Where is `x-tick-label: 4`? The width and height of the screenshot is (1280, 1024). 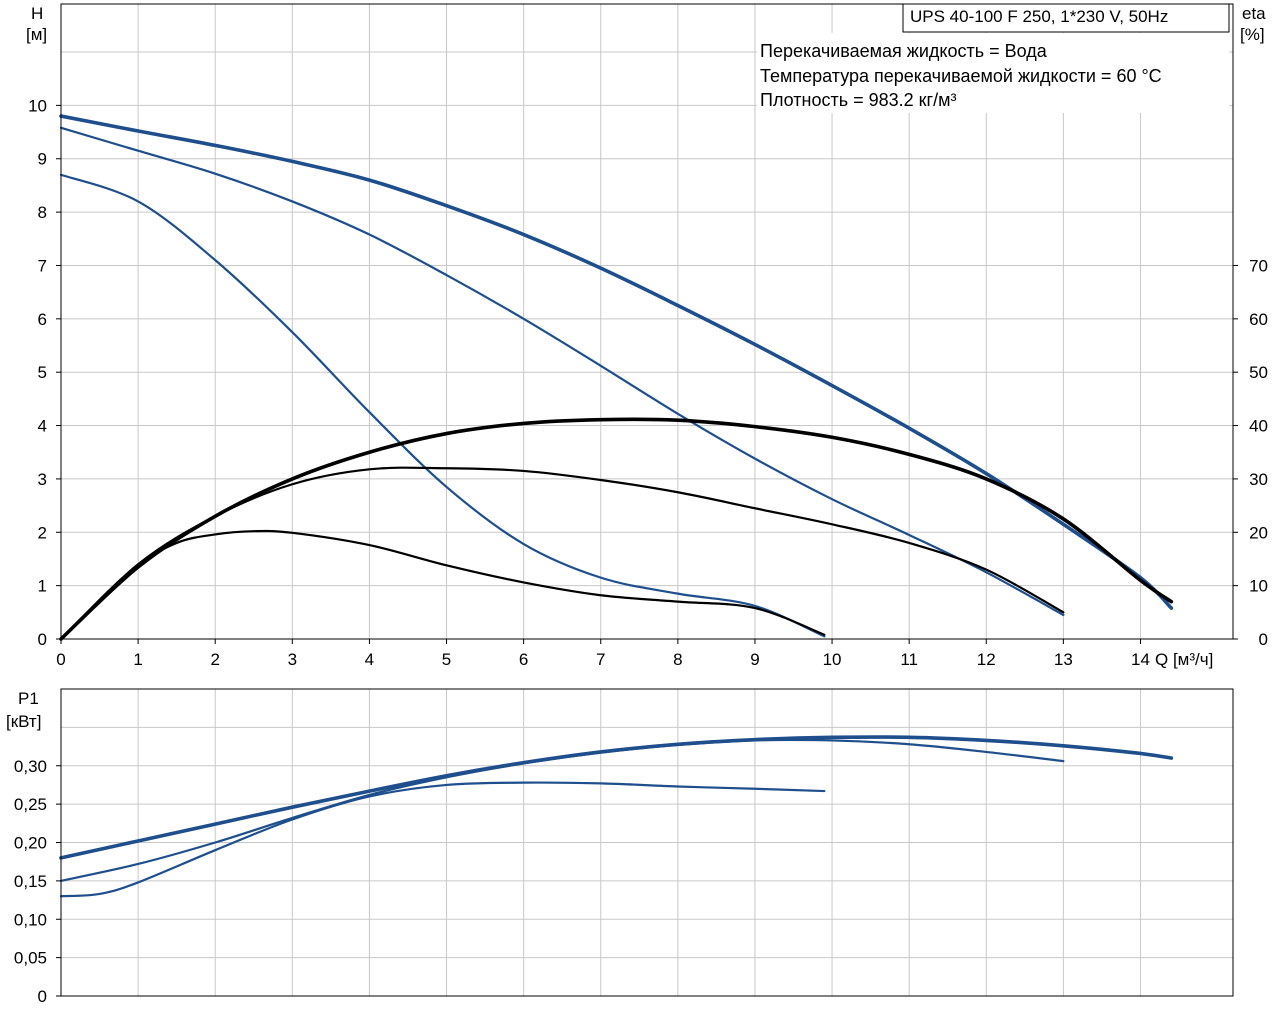
x-tick-label: 4 is located at coordinates (369, 659).